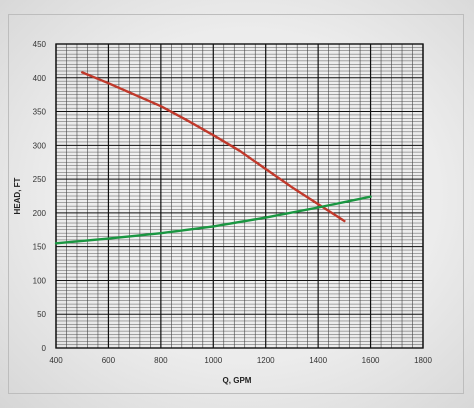  Describe the element at coordinates (41, 314) in the screenshot. I see `y-tick-label: 50` at that location.